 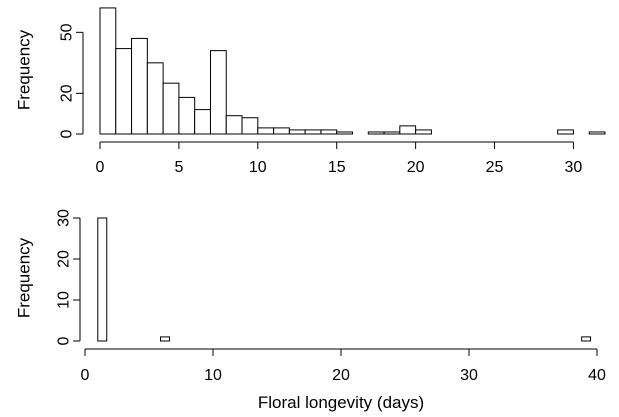 What do you see at coordinates (337, 167) in the screenshot?
I see `x-tick-label: 15` at bounding box center [337, 167].